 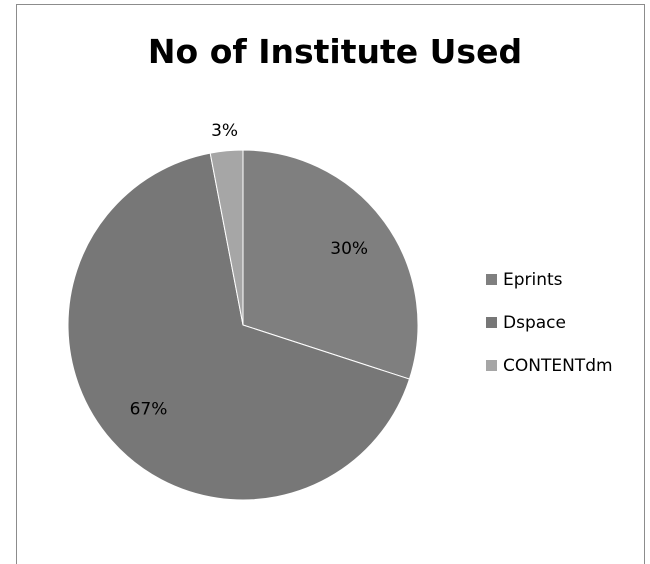 What do you see at coordinates (349, 249) in the screenshot?
I see `data-label-eprints: 30%` at bounding box center [349, 249].